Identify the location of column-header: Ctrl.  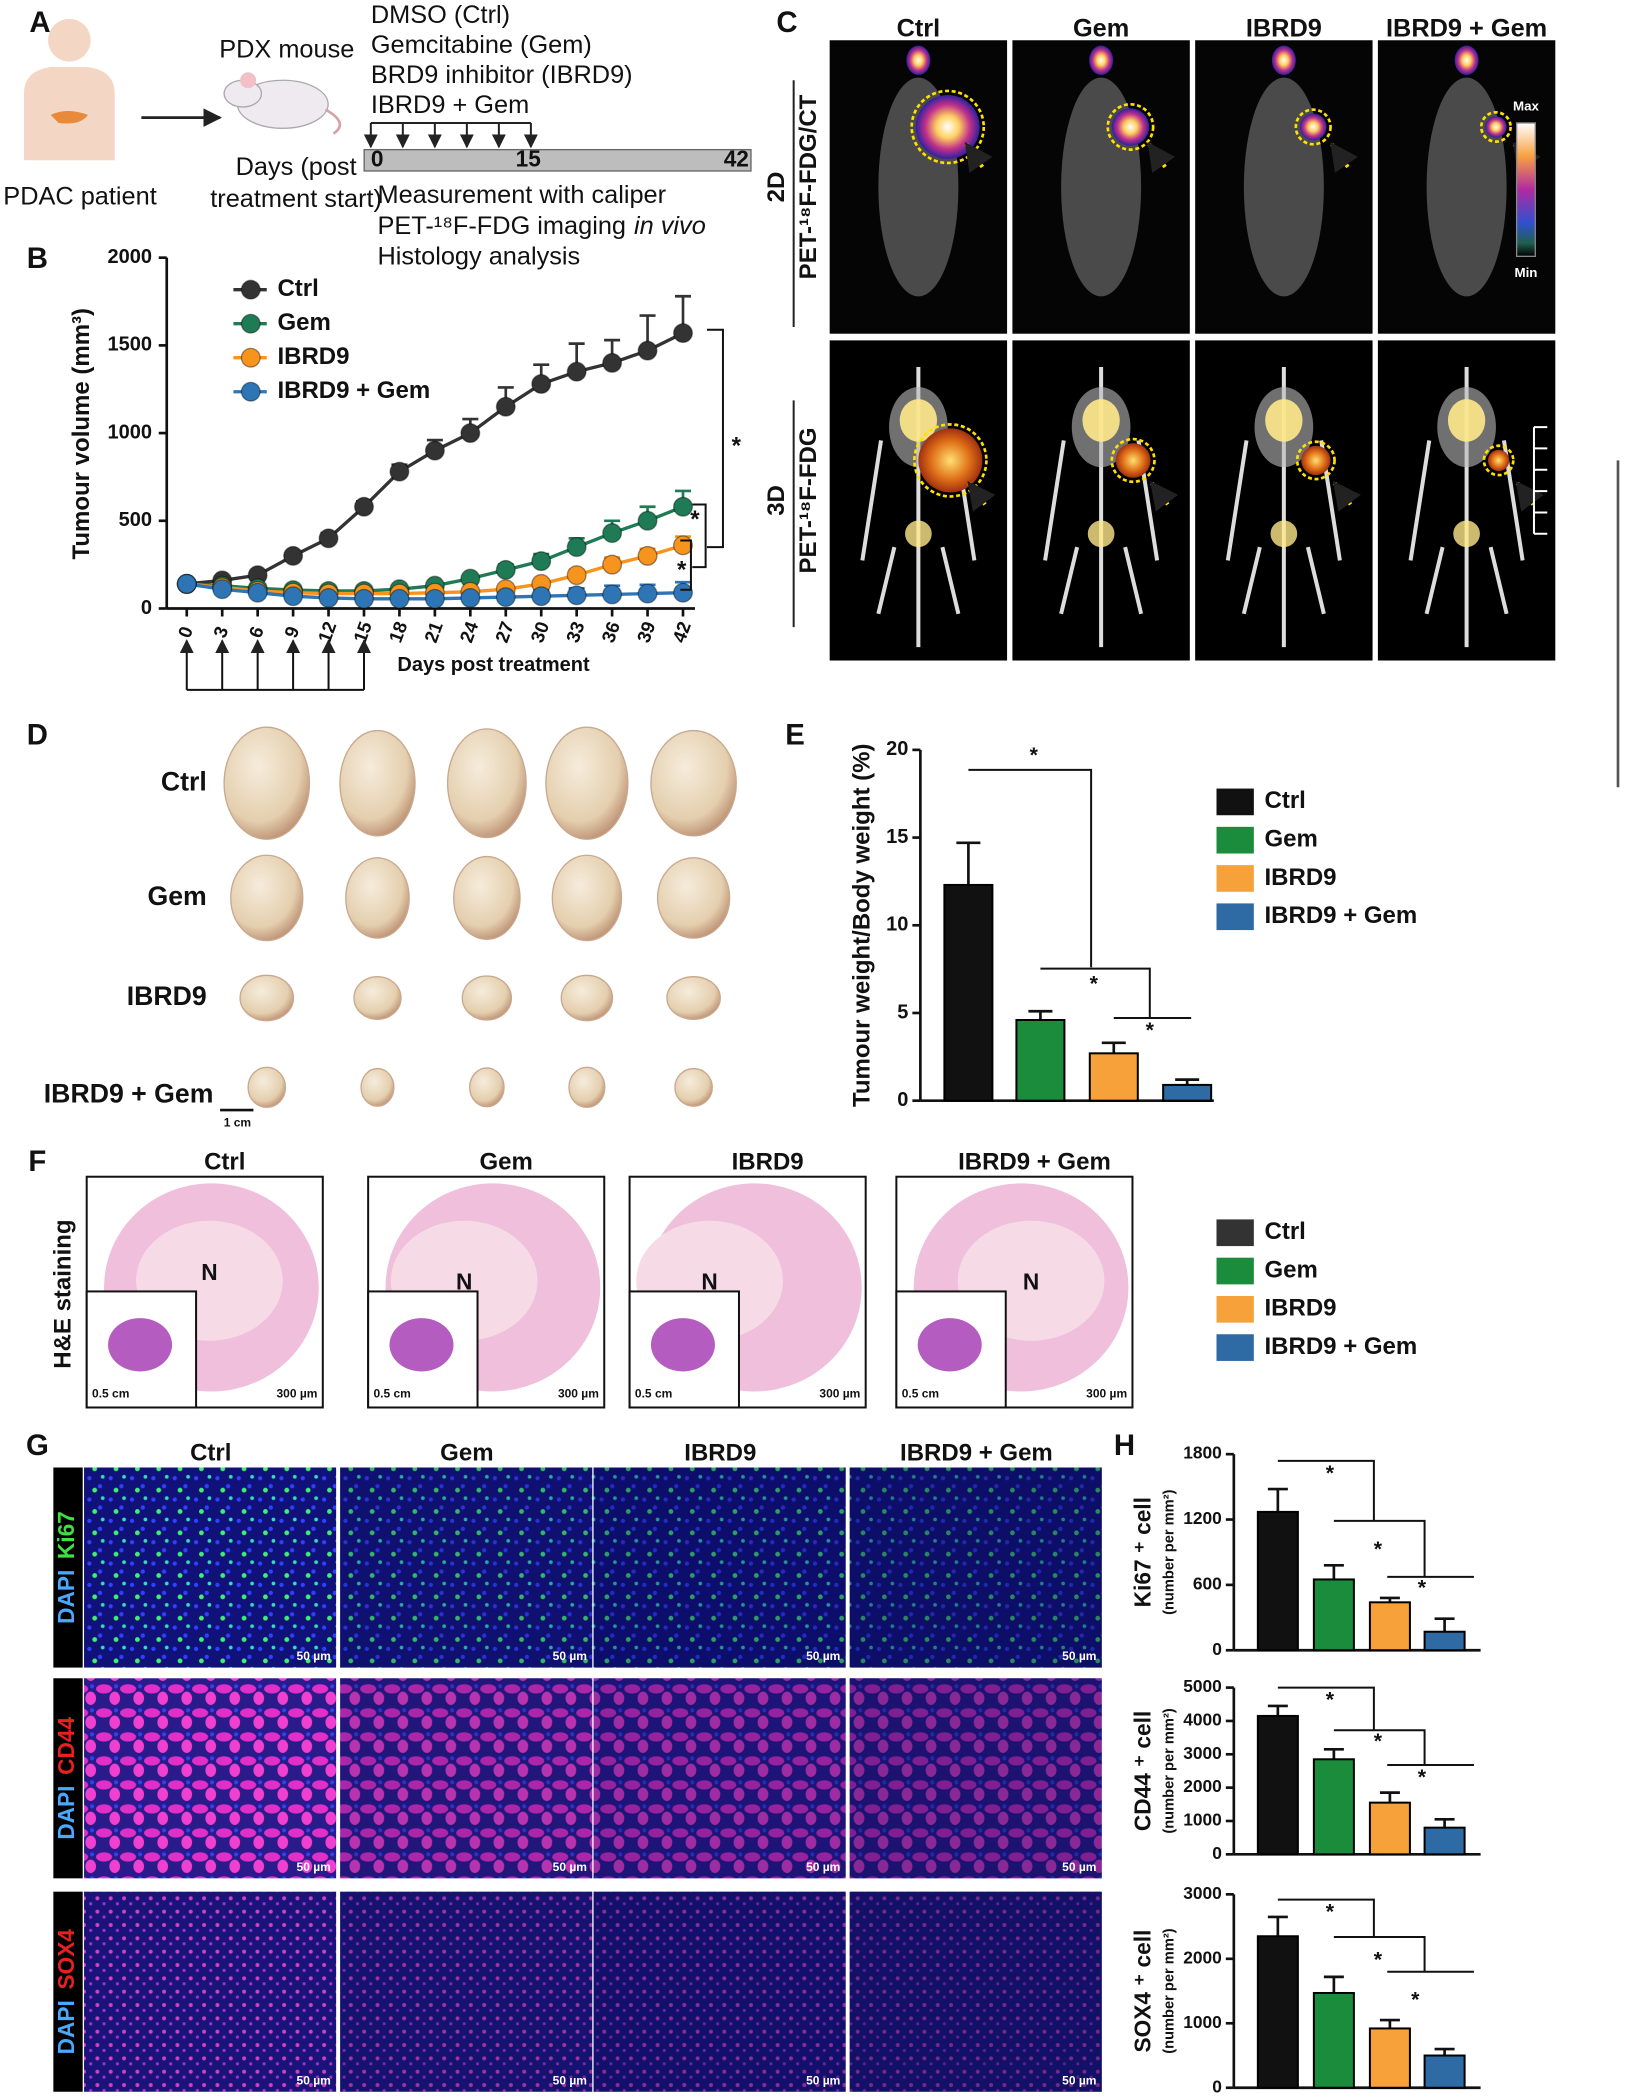
(210, 1453).